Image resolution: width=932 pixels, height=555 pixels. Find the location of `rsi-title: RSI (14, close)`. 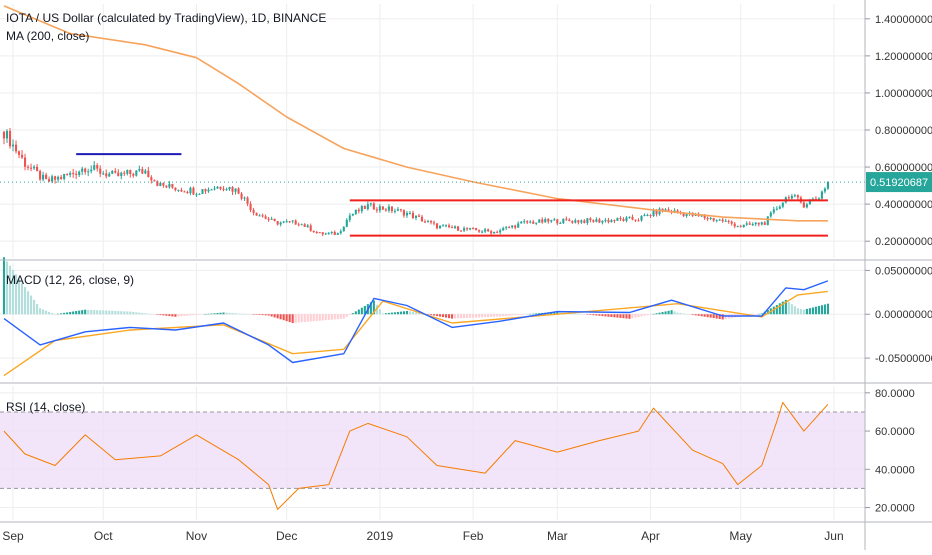

rsi-title: RSI (14, close) is located at coordinates (45, 407).